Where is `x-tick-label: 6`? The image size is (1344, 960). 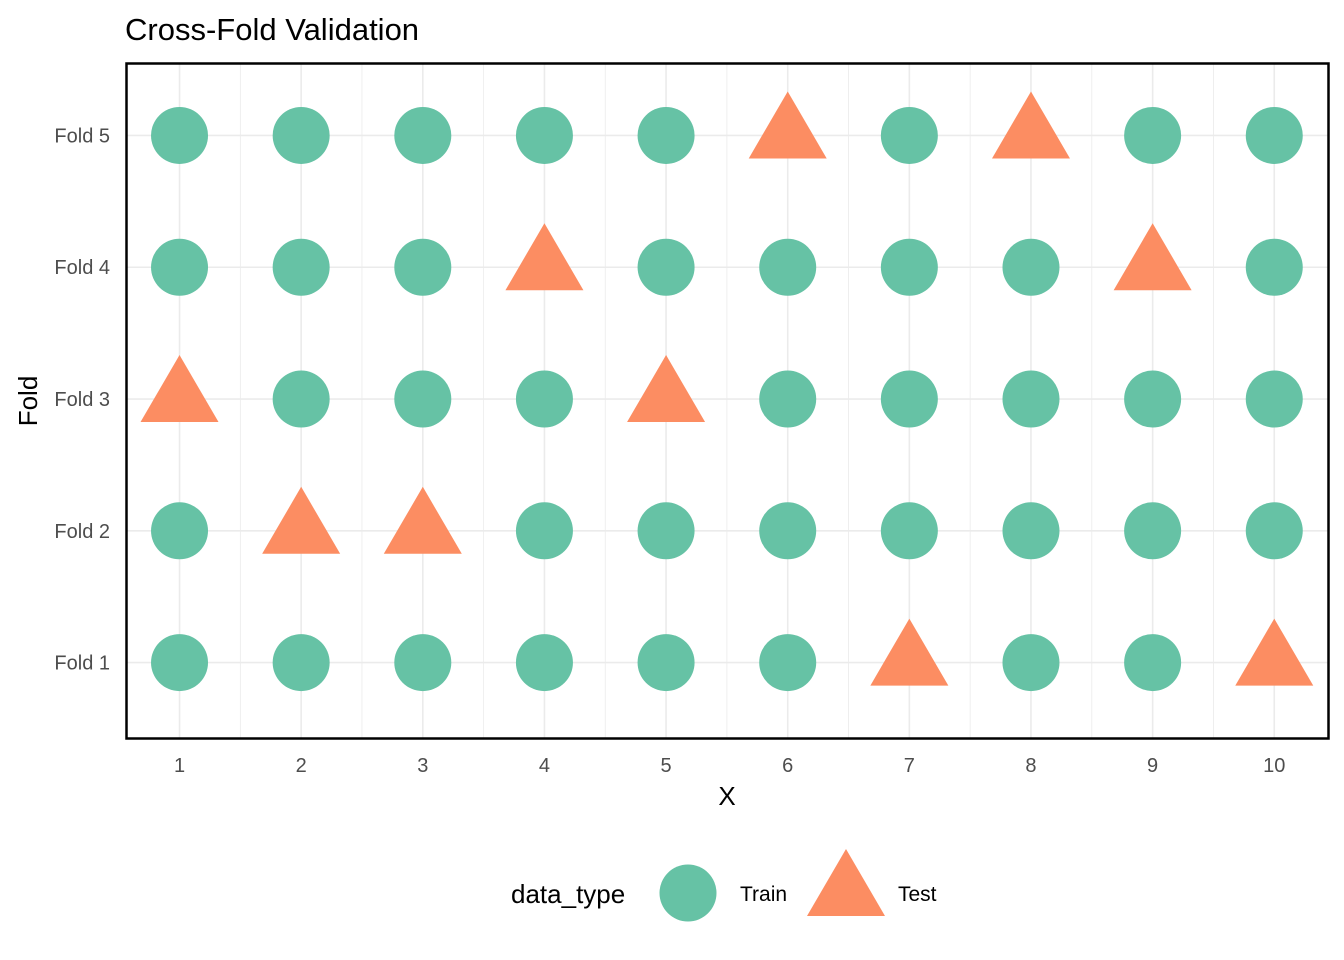 x-tick-label: 6 is located at coordinates (787, 766).